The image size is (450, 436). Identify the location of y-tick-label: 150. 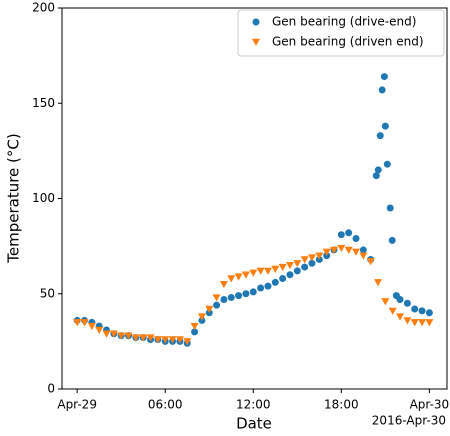
(43, 103).